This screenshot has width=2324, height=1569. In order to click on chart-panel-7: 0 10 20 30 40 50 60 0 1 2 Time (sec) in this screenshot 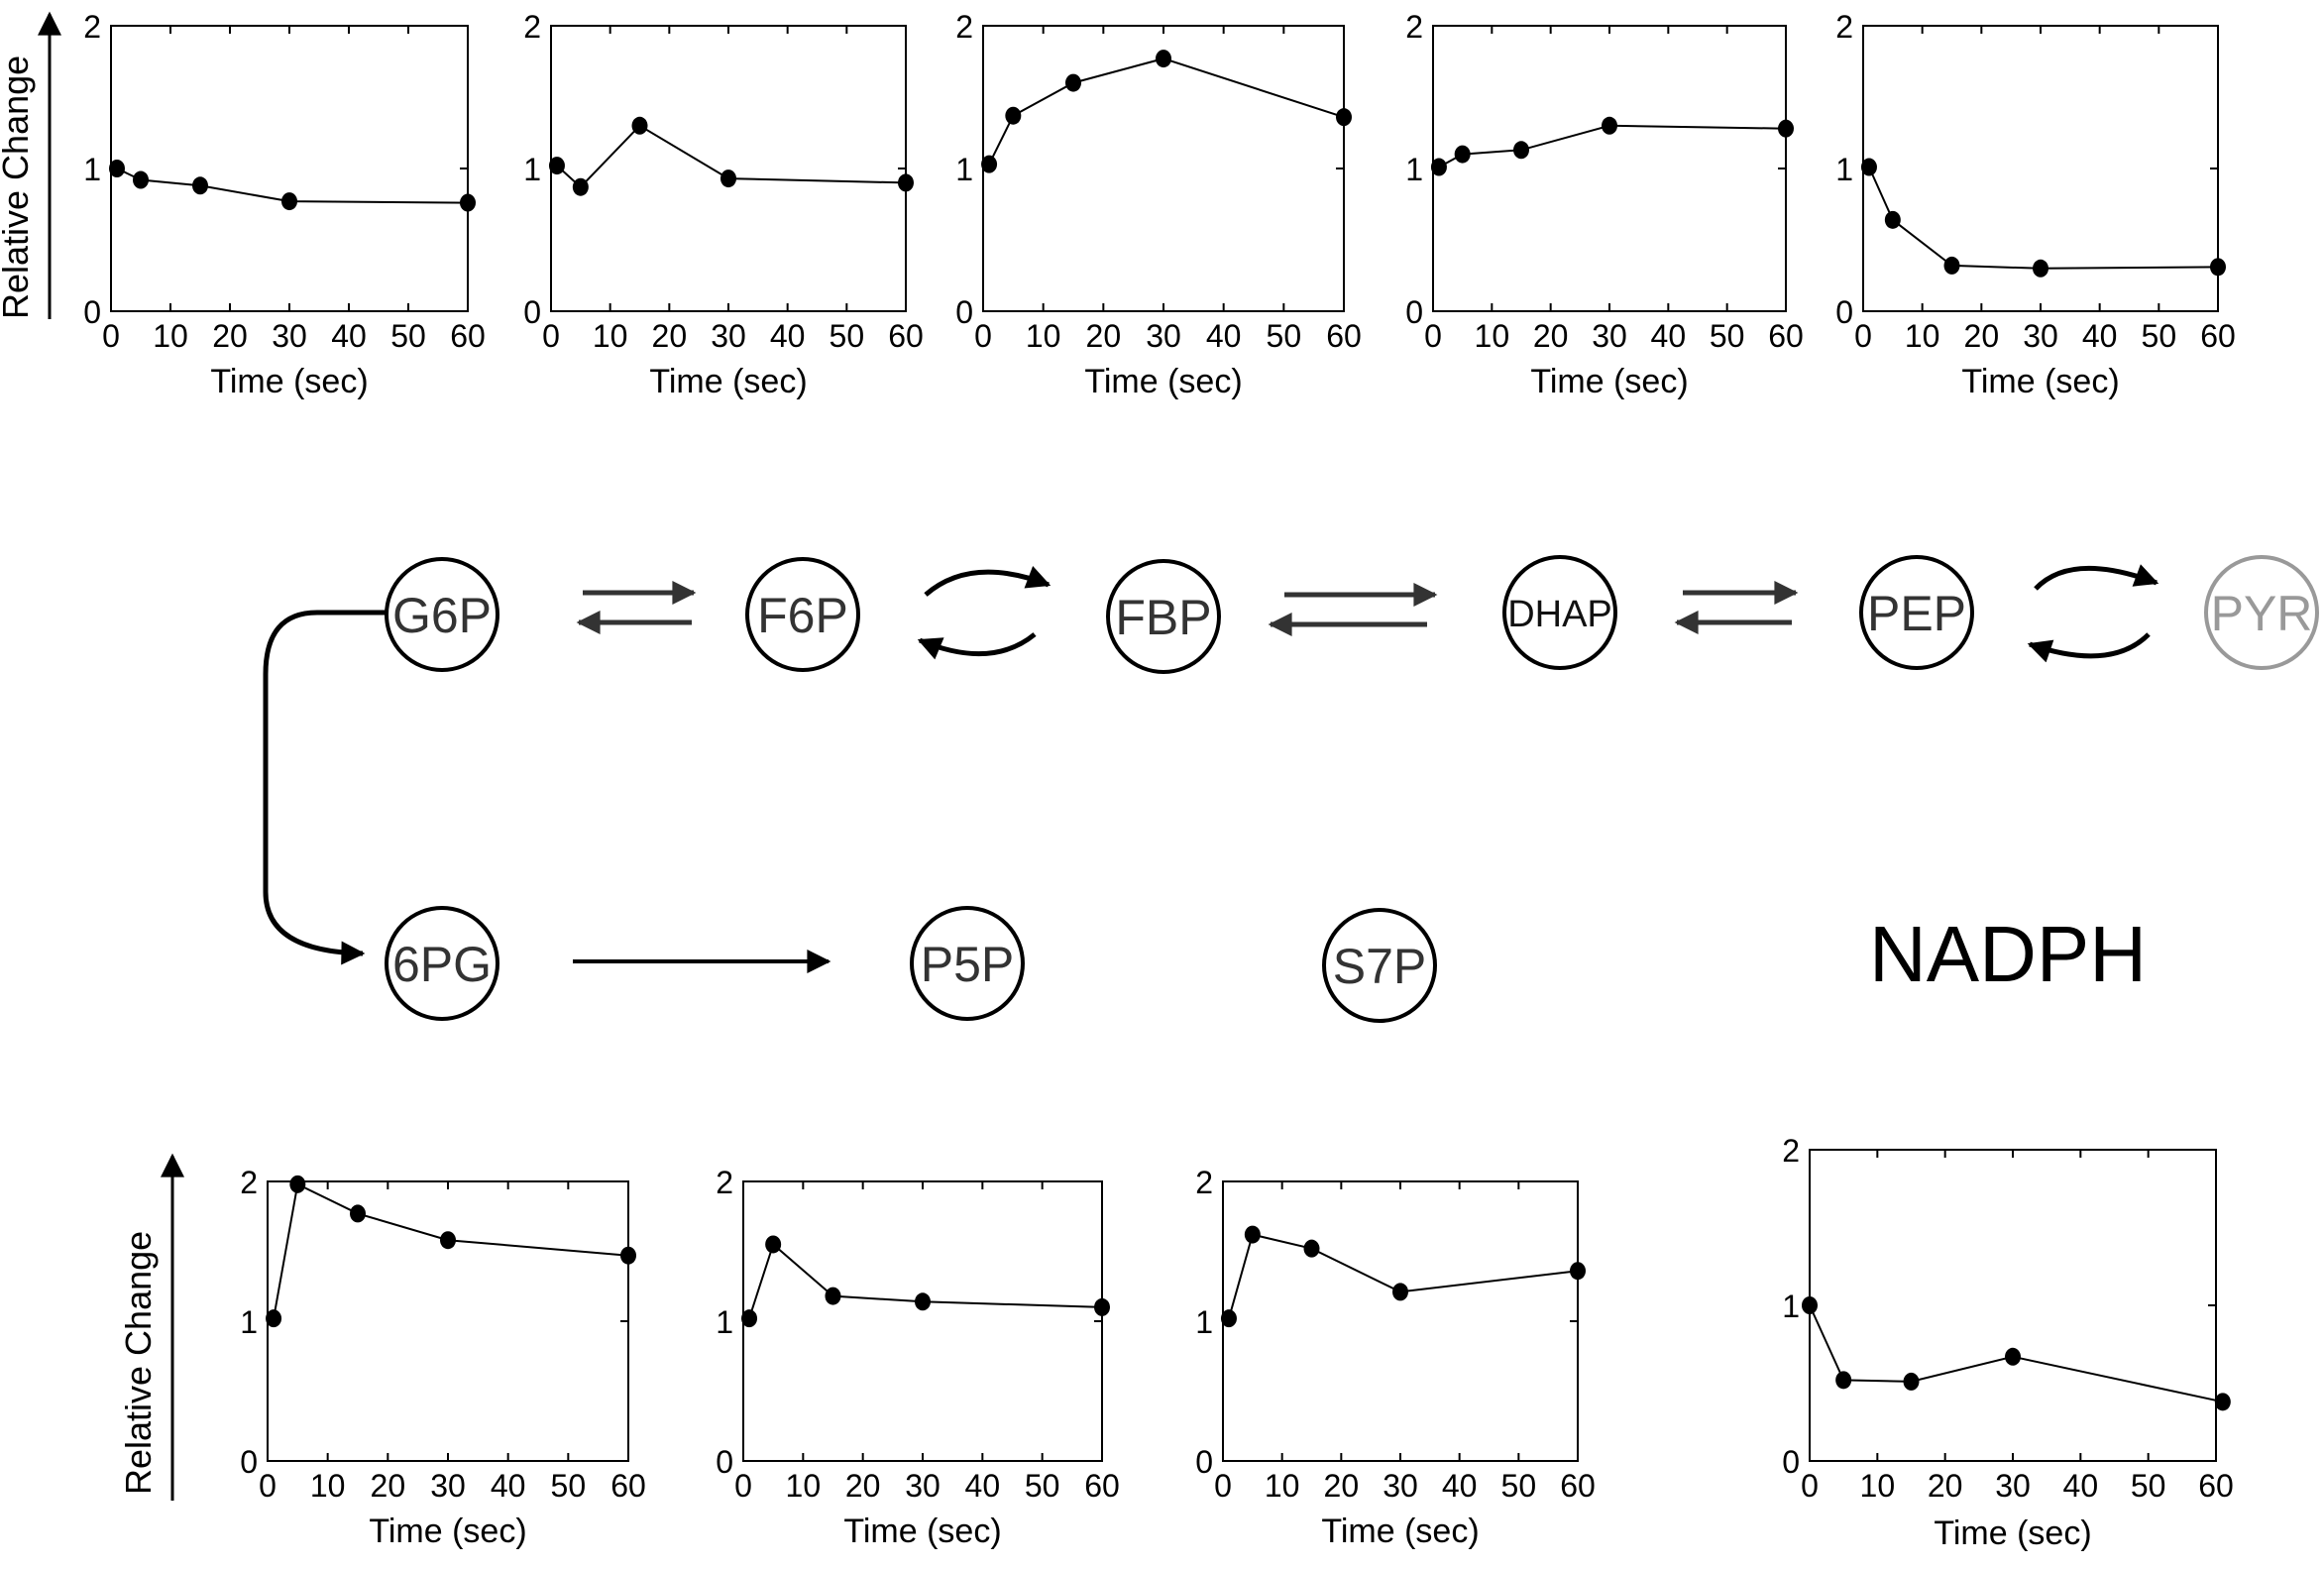, I will do `click(918, 1357)`.